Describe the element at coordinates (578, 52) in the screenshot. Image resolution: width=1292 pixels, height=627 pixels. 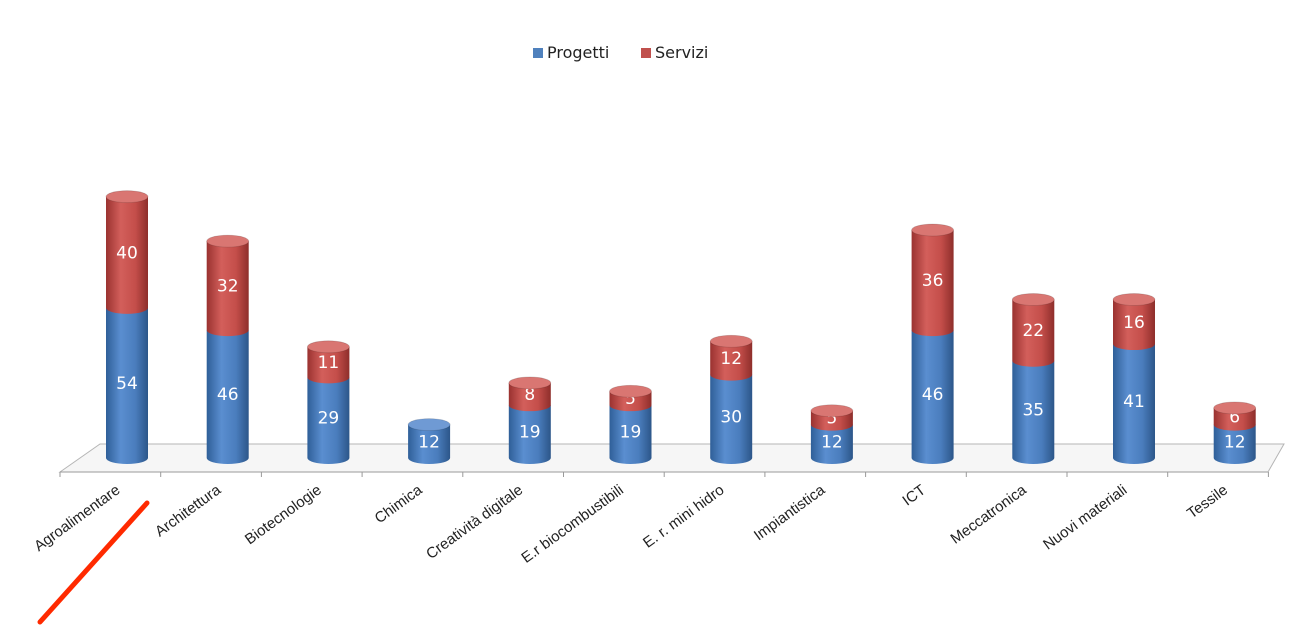
I see `legend-label-progetti: Progetti` at that location.